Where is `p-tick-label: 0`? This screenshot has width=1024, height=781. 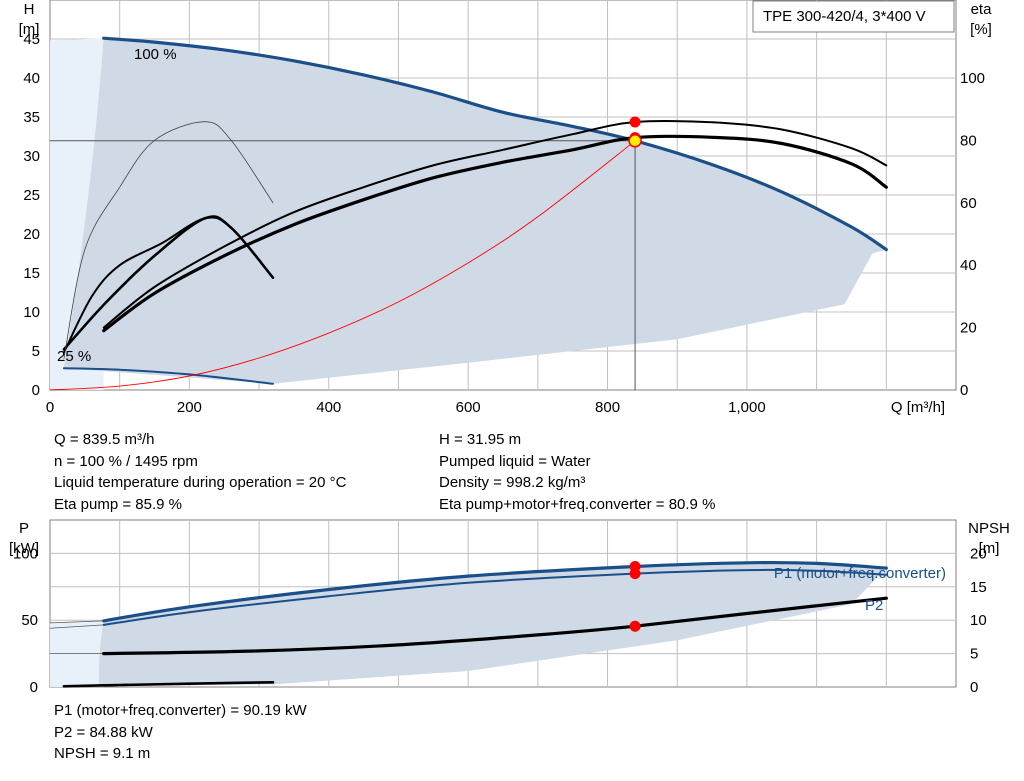
p-tick-label: 0 is located at coordinates (34, 687).